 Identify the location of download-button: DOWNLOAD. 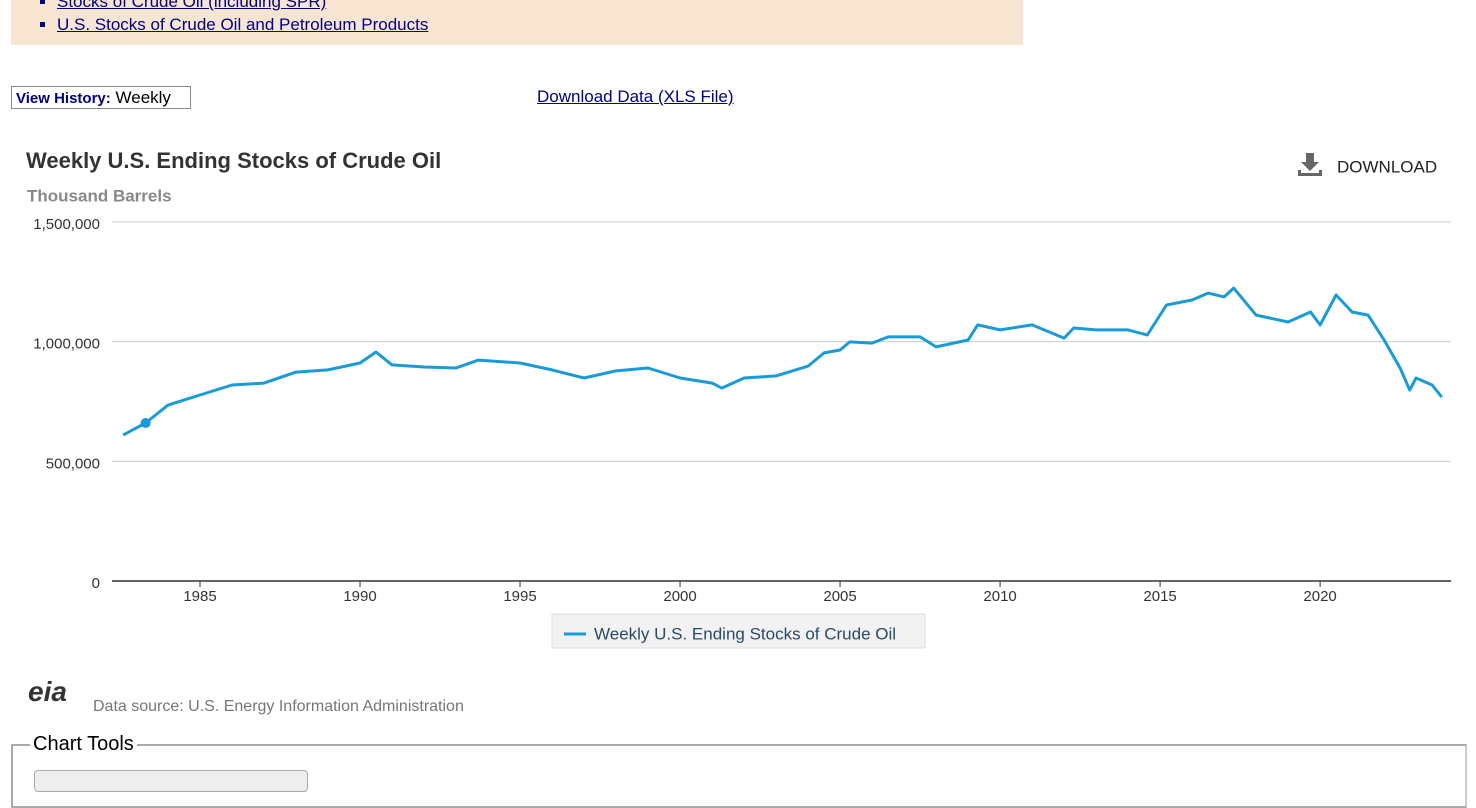
(1367, 164).